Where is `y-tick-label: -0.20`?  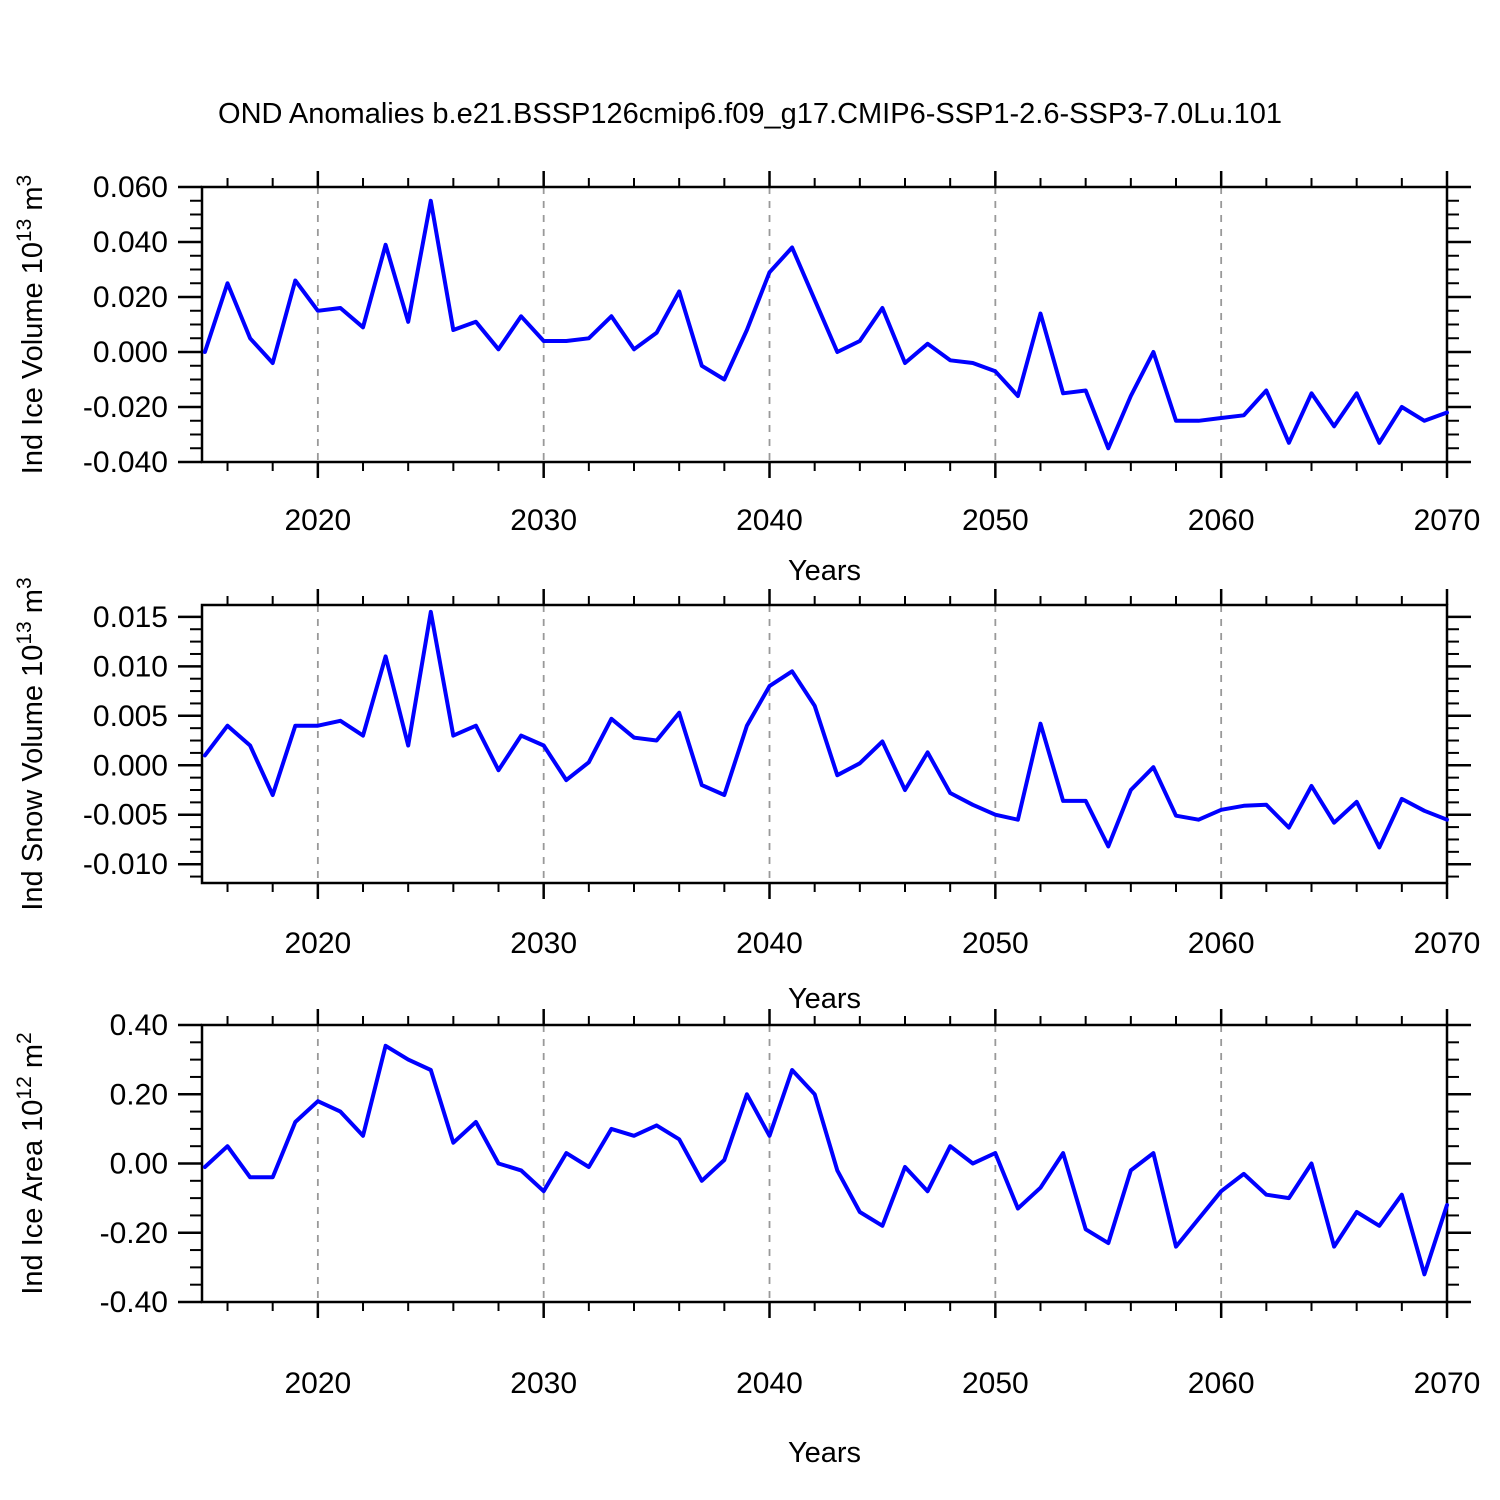
y-tick-label: -0.20 is located at coordinates (134, 1233).